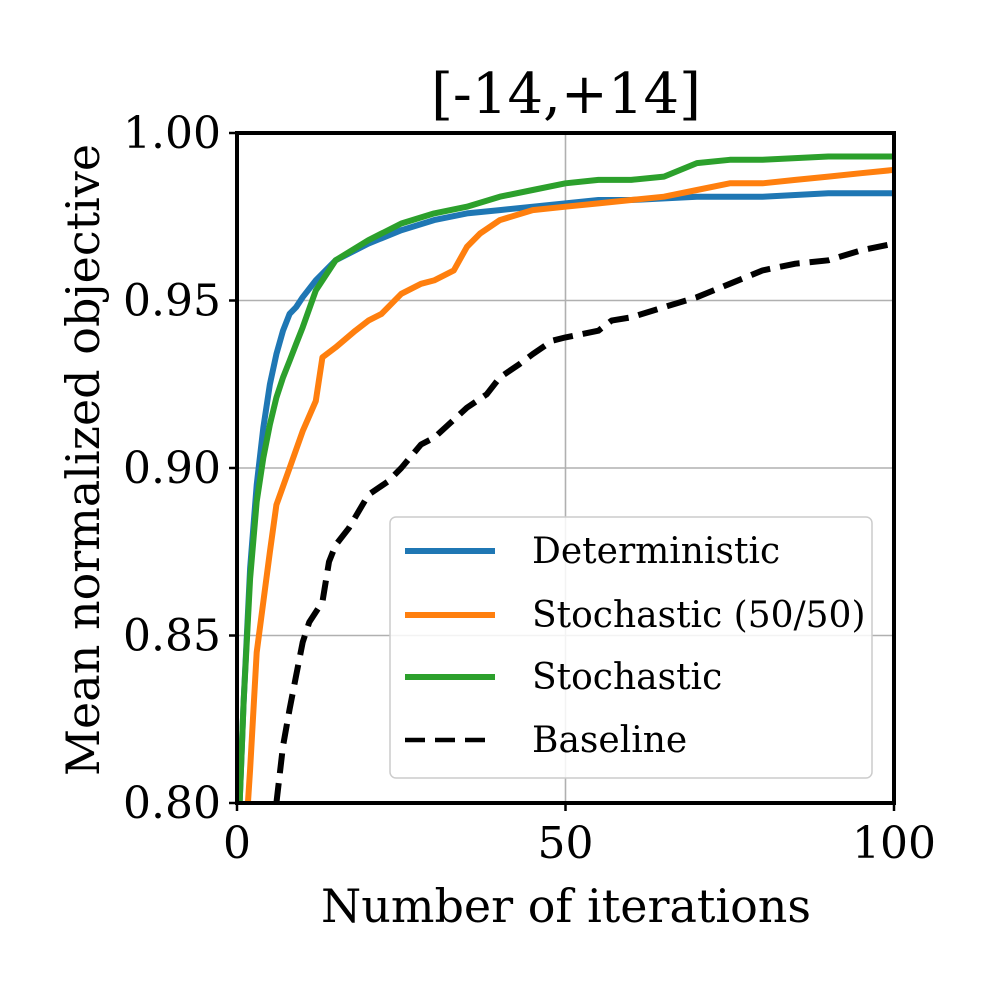 The height and width of the screenshot is (996, 996). I want to click on y-axis-label: Mean normalized objective, so click(83, 460).